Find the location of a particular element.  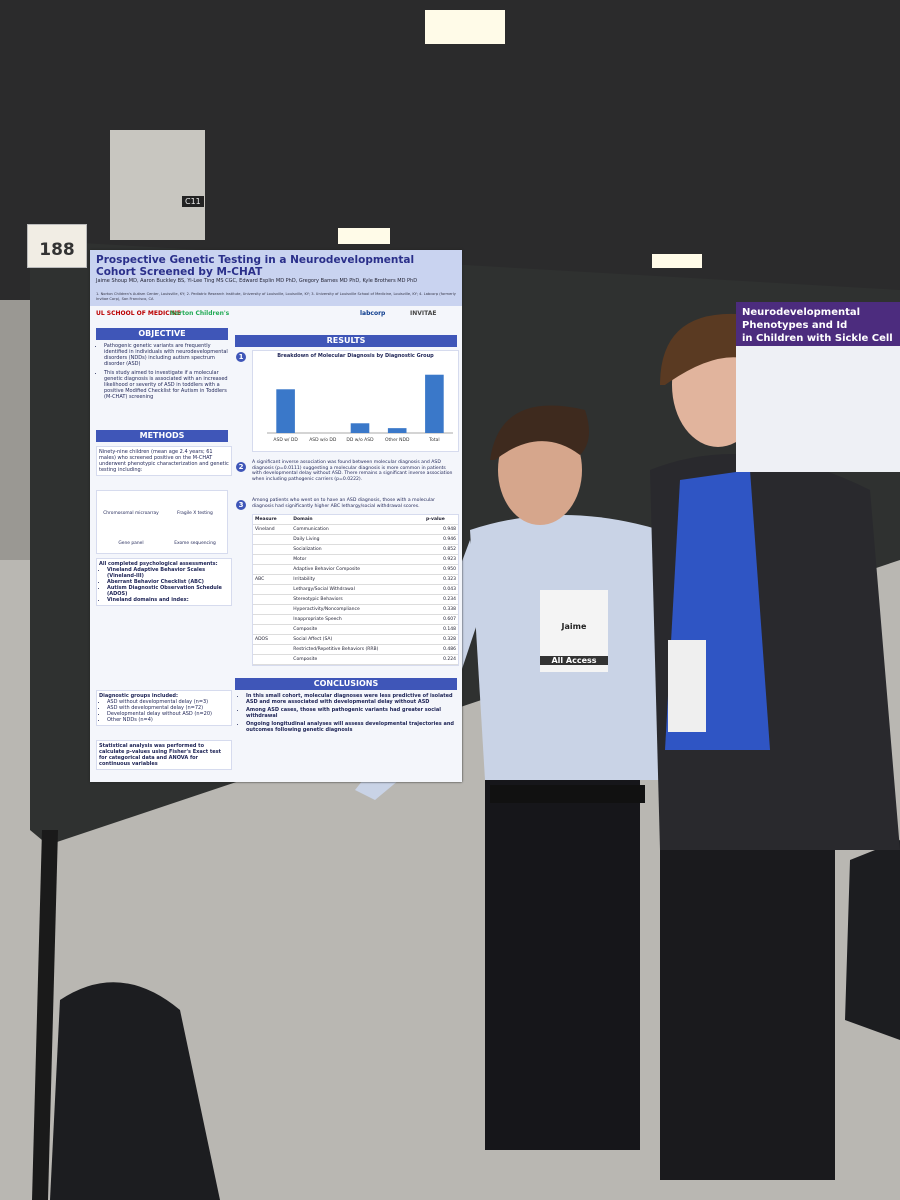

table-cell: 0.234 is located at coordinates (440, 599).